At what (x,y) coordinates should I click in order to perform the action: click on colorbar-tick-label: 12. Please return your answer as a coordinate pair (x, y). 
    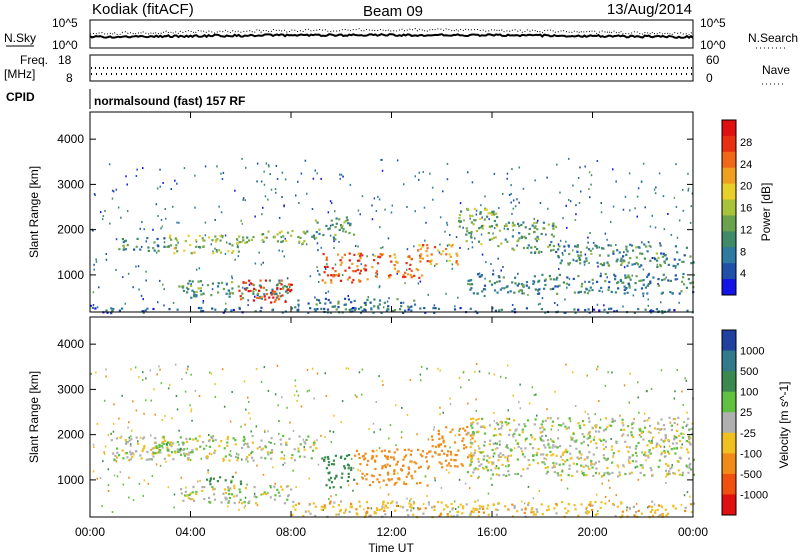
    Looking at the image, I should click on (746, 230).